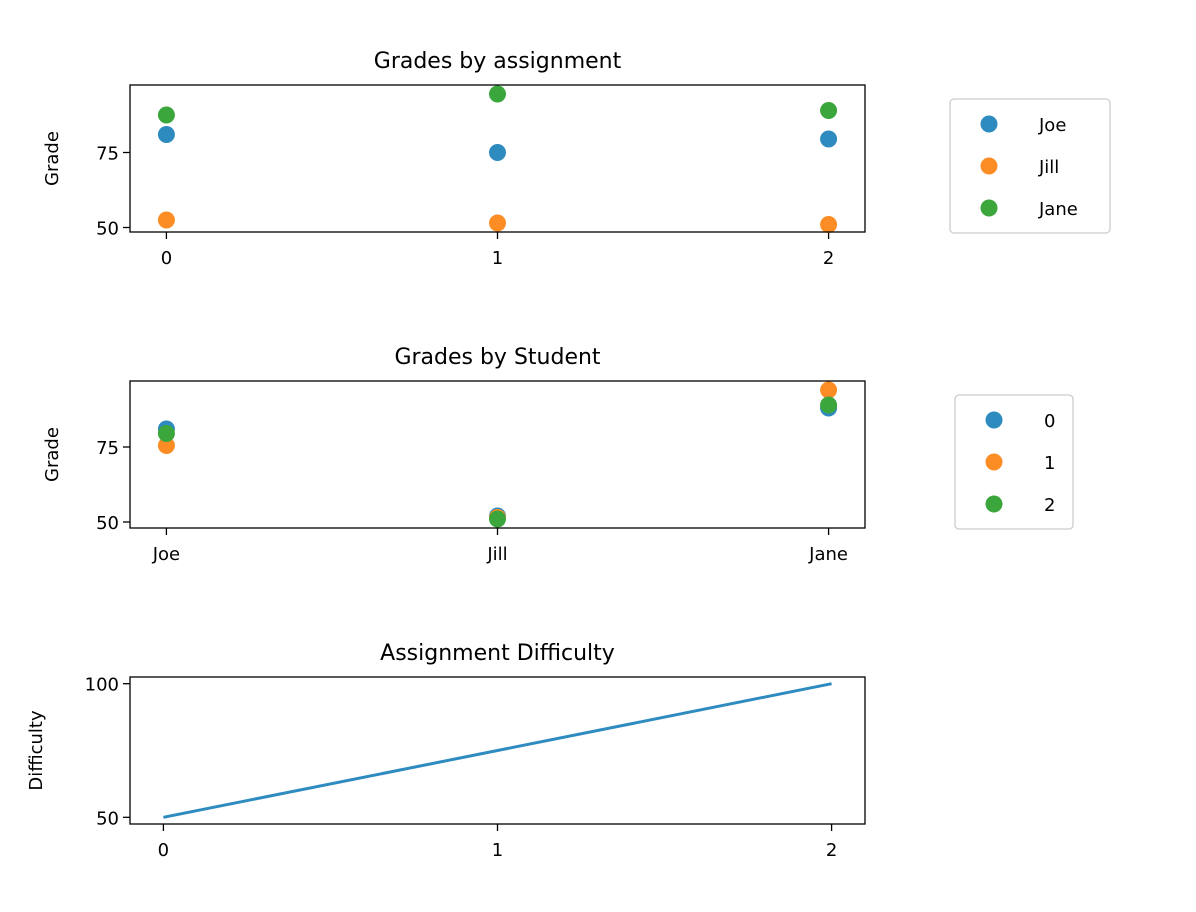 This screenshot has width=1196, height=912. What do you see at coordinates (498, 61) in the screenshot?
I see `chart-title: Grades by assignment` at bounding box center [498, 61].